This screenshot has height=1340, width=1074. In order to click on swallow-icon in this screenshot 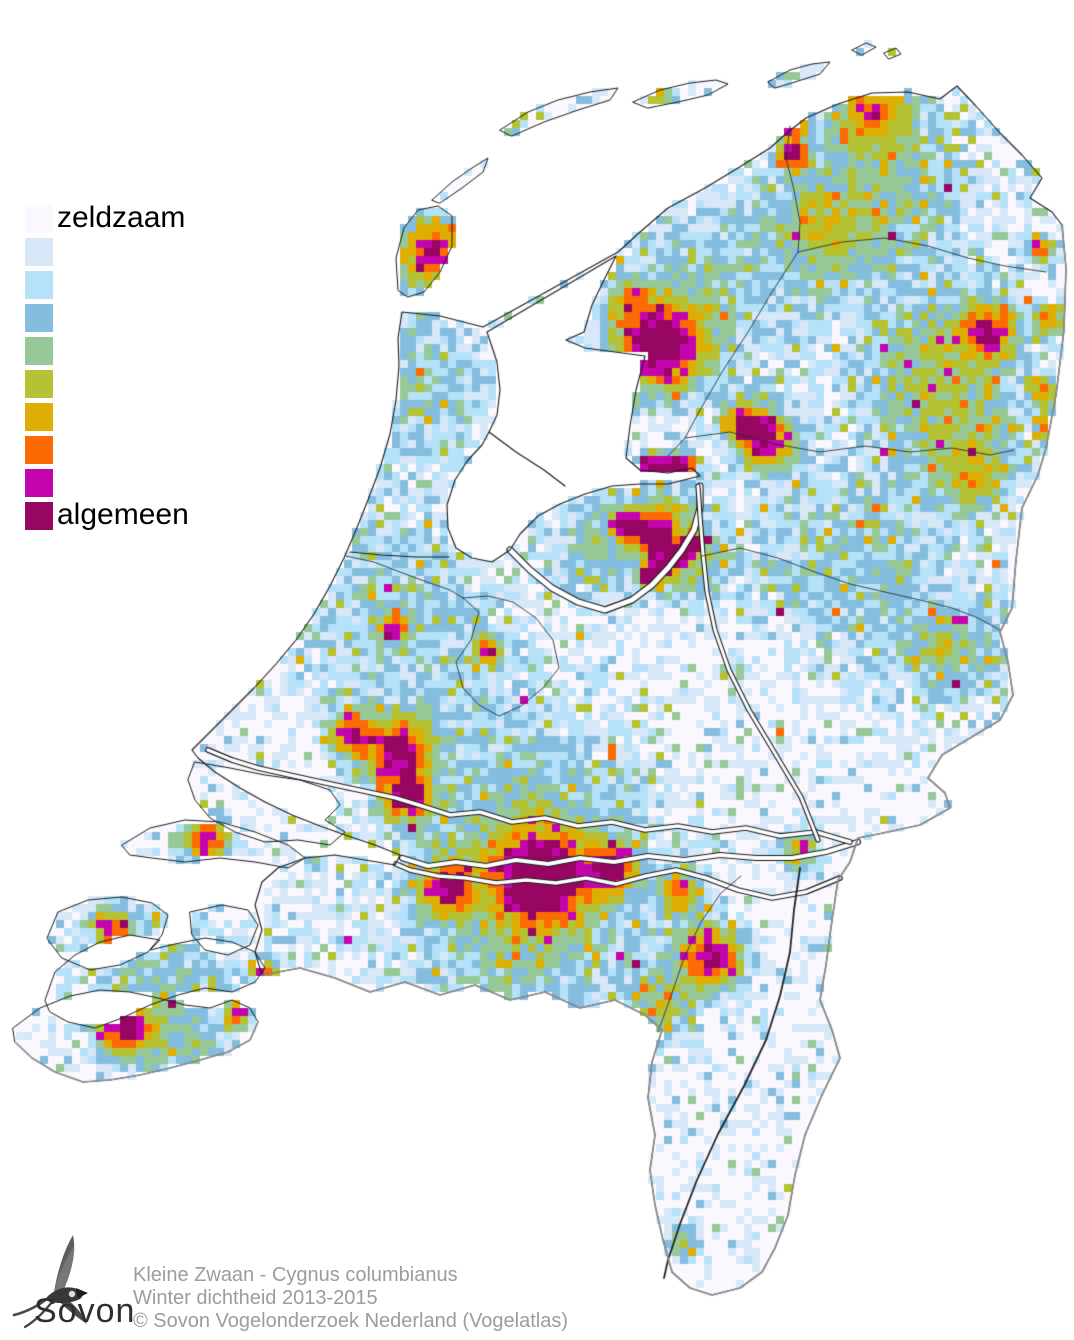, I will do `click(50, 1282)`.